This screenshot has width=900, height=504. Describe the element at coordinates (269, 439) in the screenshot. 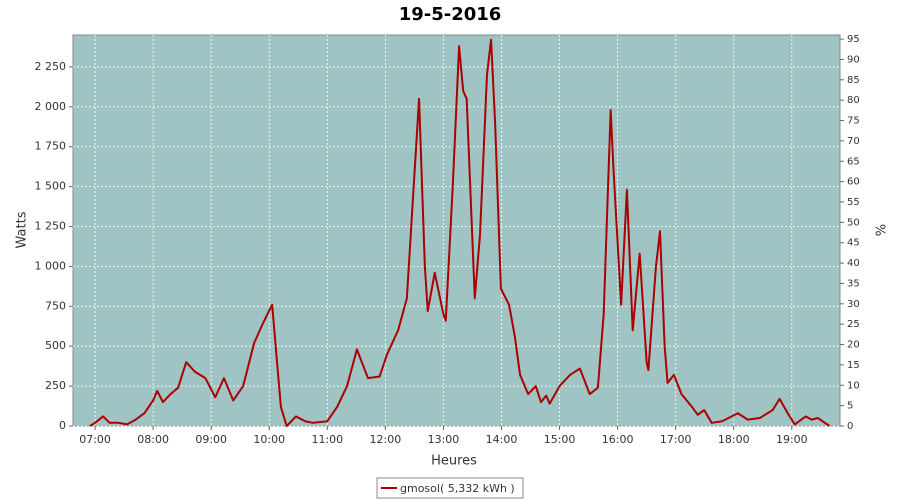

I see `x-tick-label: 10:00` at that location.